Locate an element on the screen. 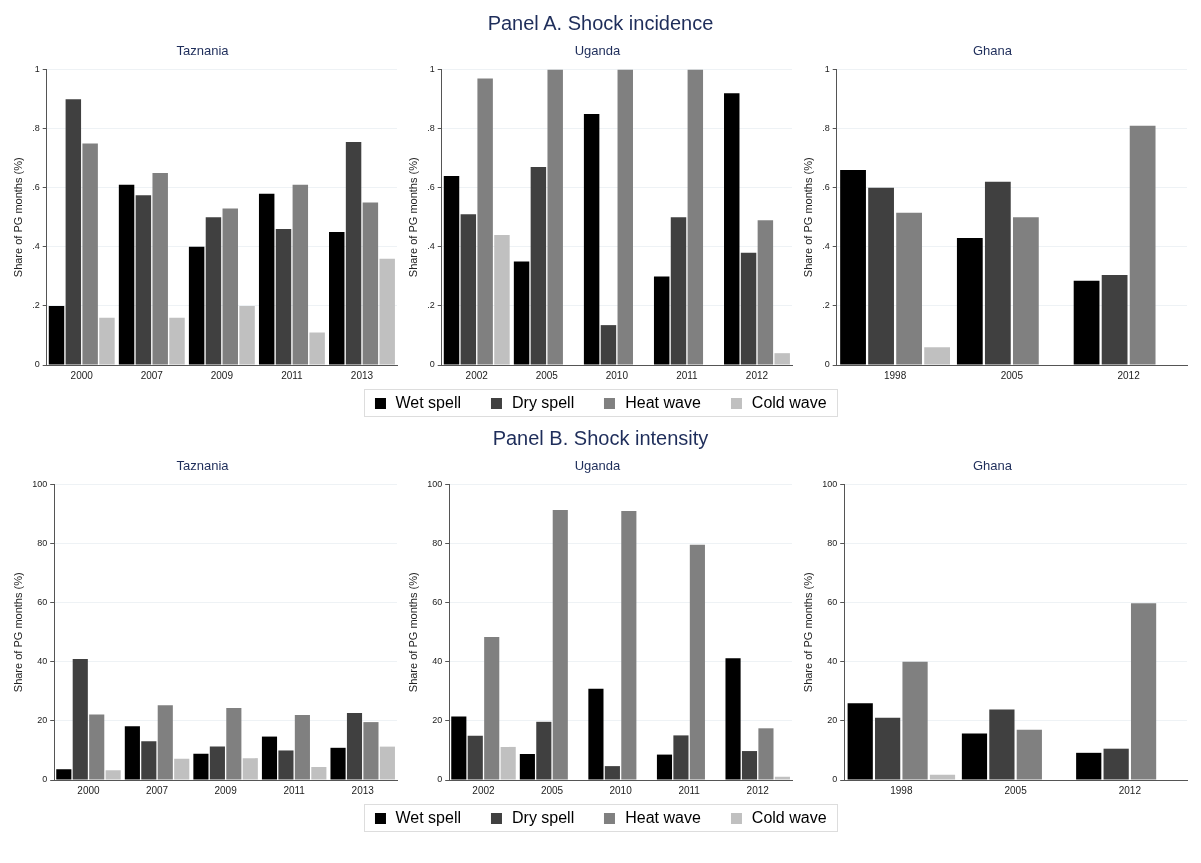 The height and width of the screenshot is (863, 1201). x-tick-label: 2010 is located at coordinates (617, 375).